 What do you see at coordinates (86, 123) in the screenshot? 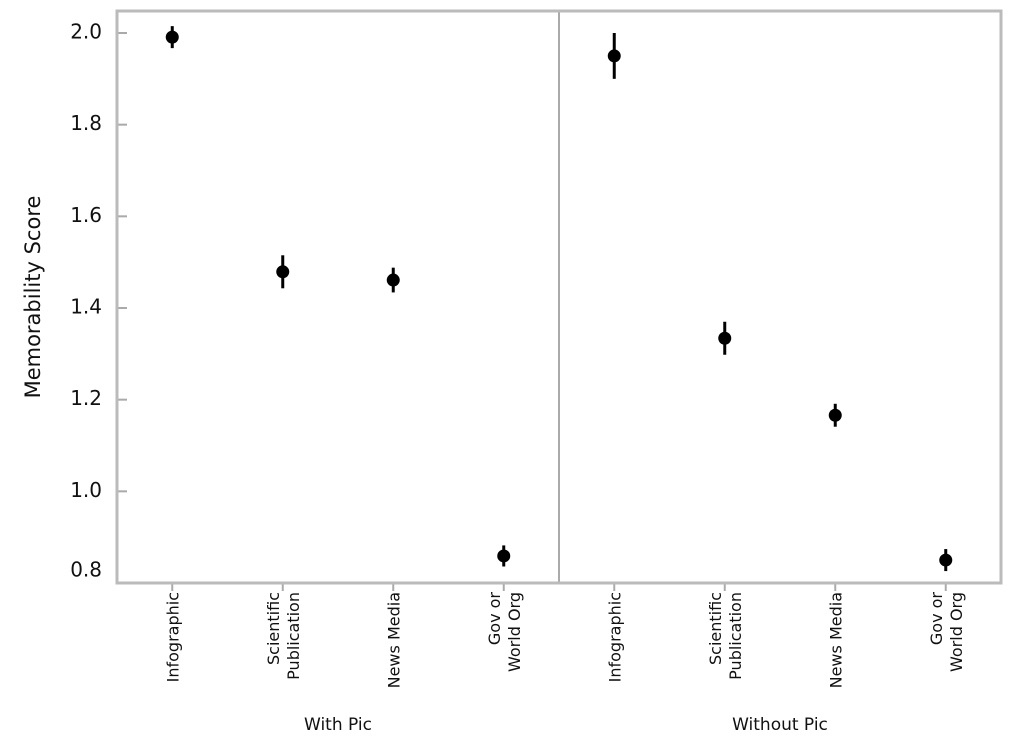
I see `y-tick-label: 1.8` at bounding box center [86, 123].